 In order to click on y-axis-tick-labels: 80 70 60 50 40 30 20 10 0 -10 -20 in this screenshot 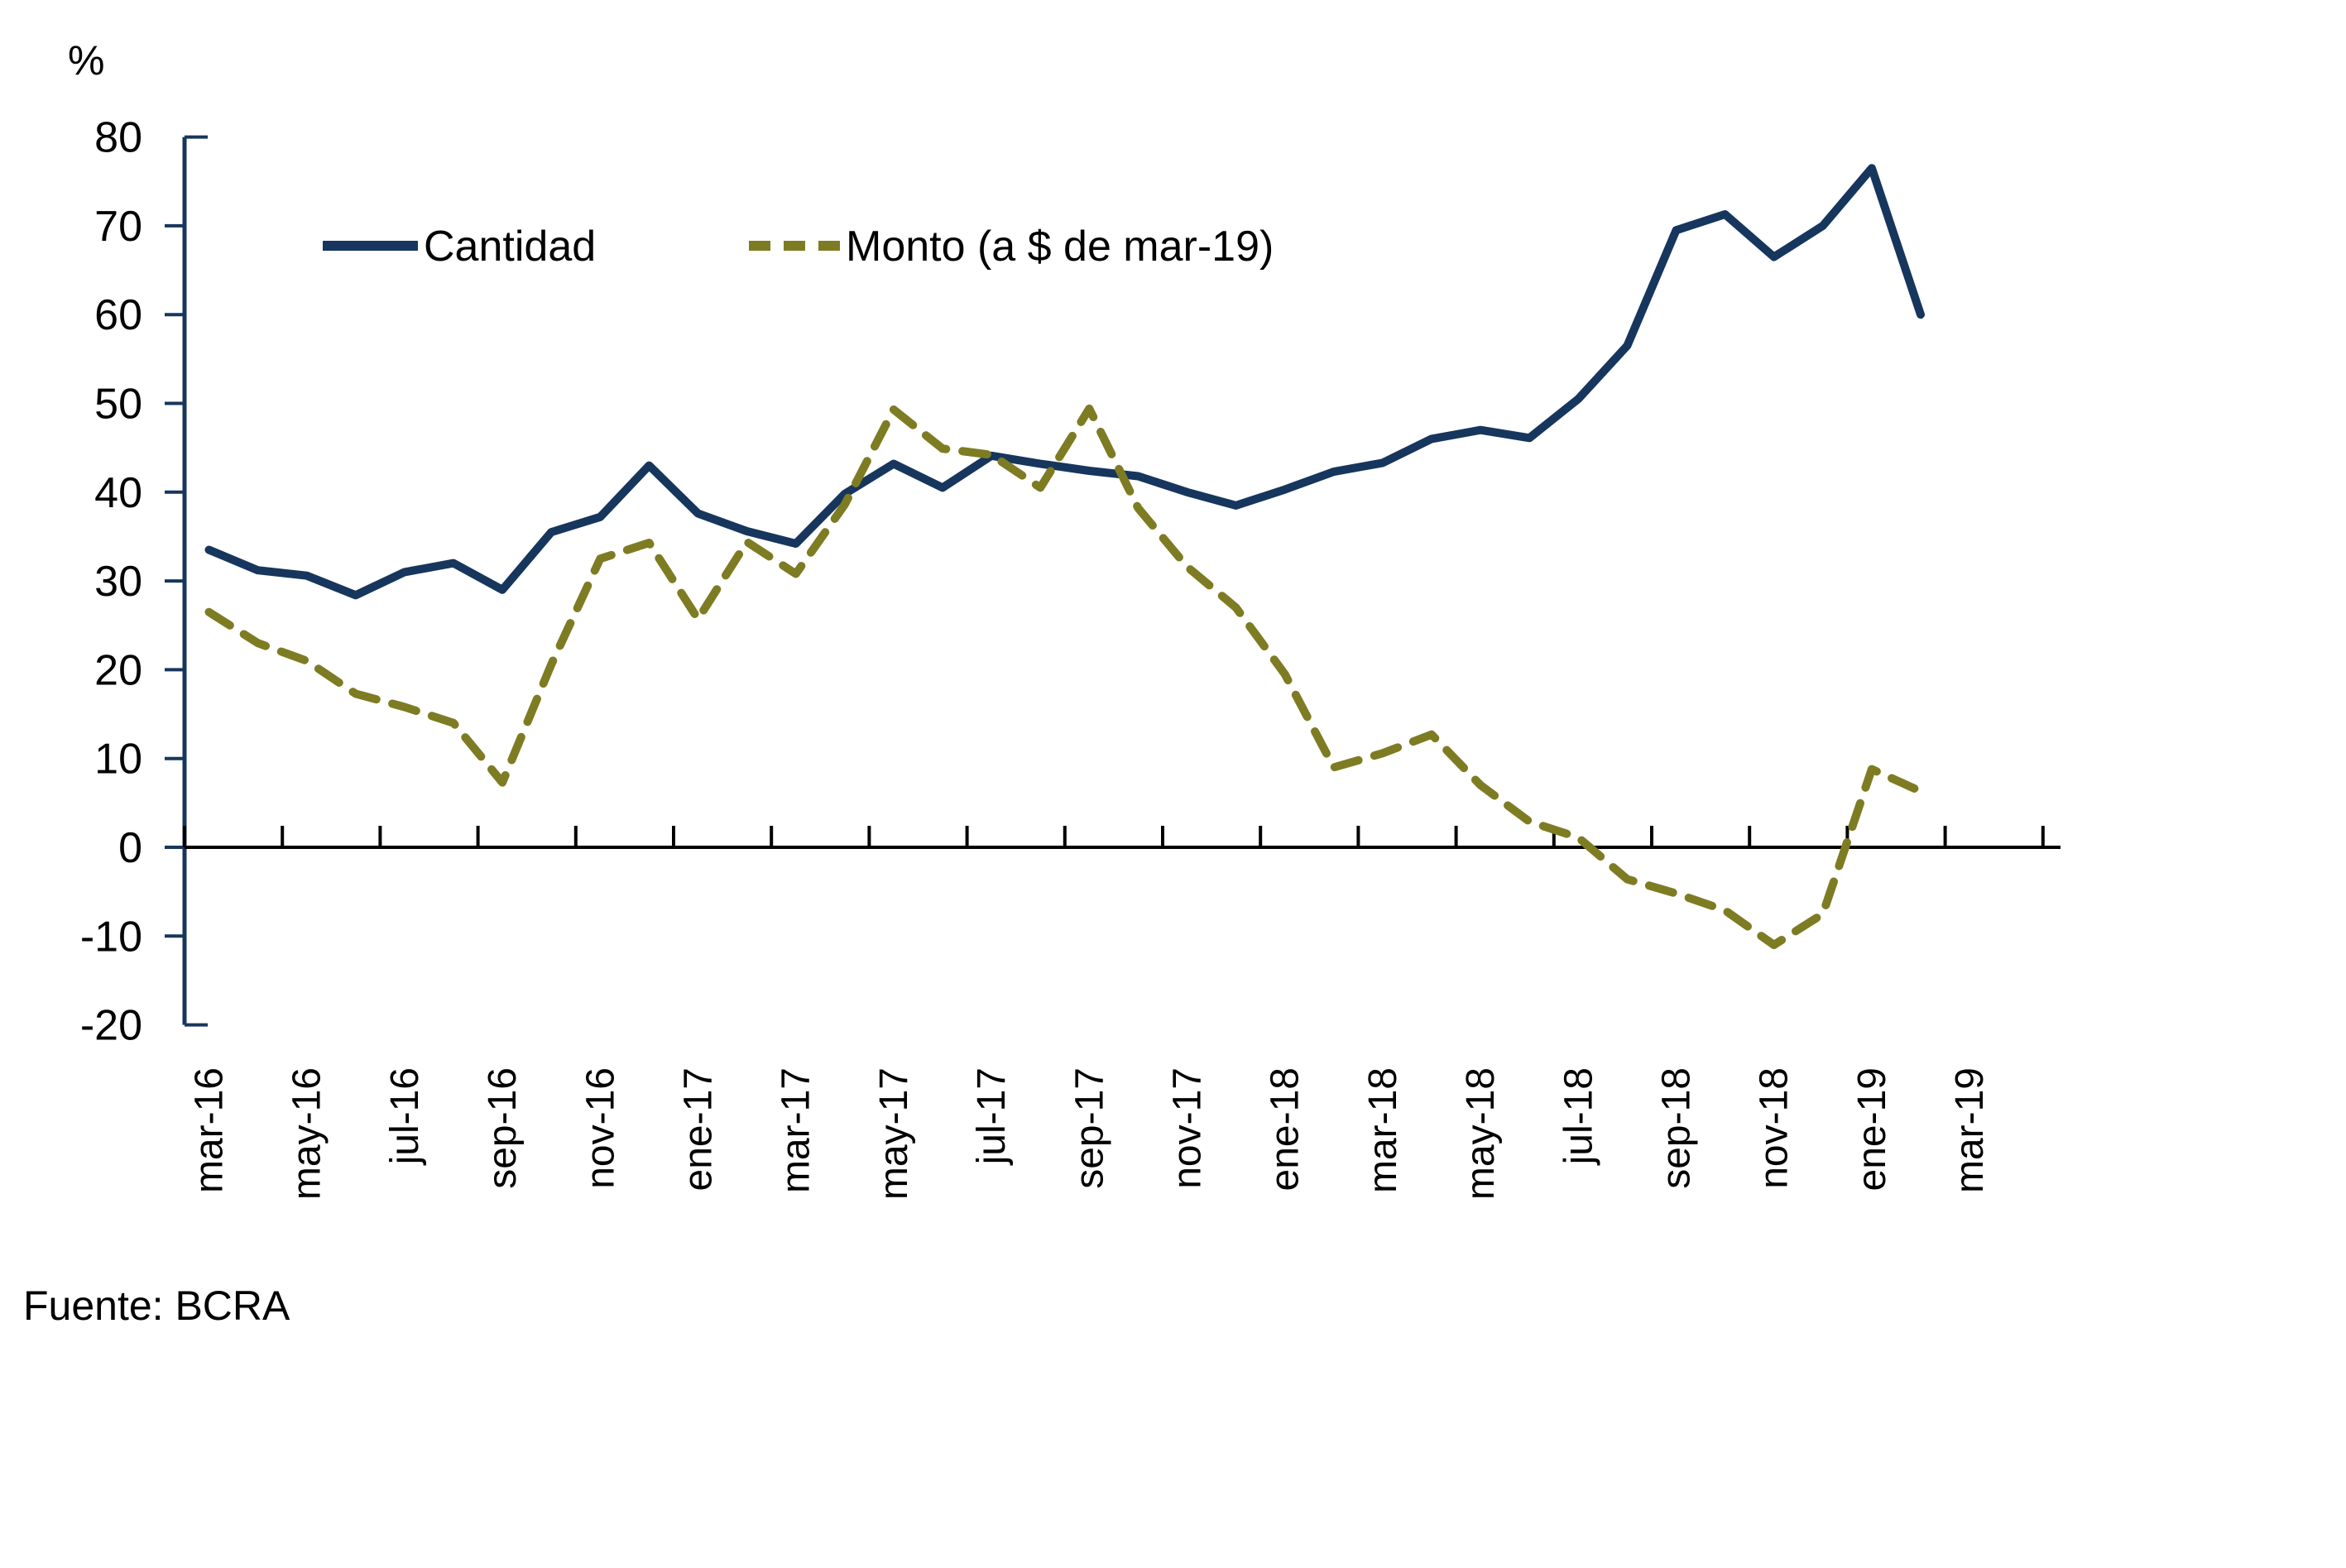, I will do `click(111, 582)`.